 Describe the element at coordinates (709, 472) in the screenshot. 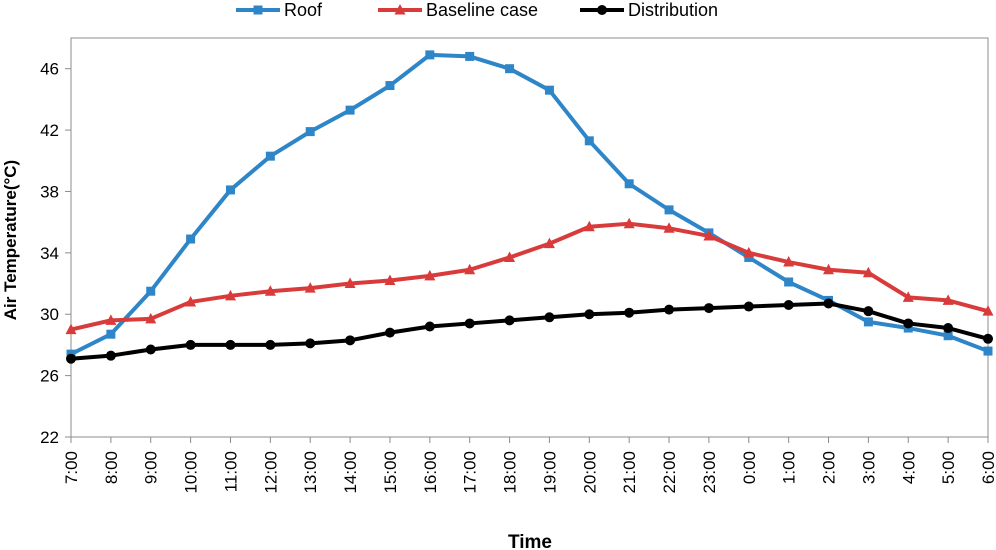

I see `x-tick-label: 23:00` at that location.